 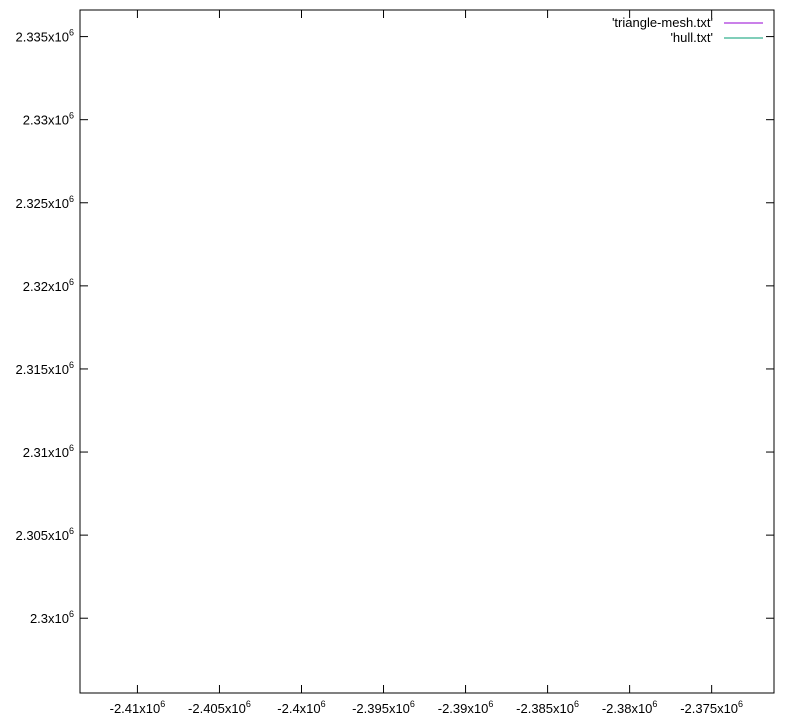 What do you see at coordinates (138, 707) in the screenshot?
I see `tick-label: -2.41x10⁶` at bounding box center [138, 707].